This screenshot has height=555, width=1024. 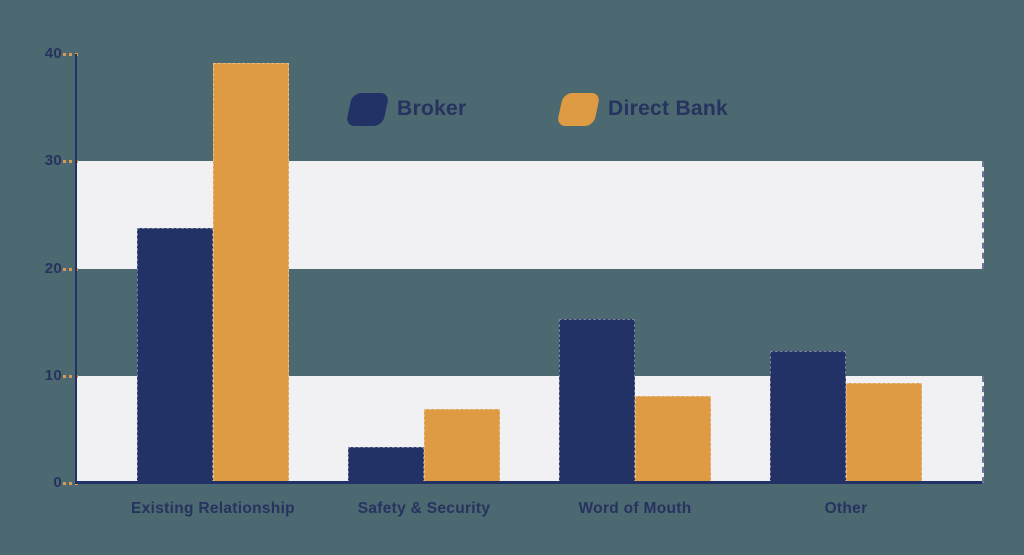 I want to click on broker-swatch-icon, so click(x=367, y=109).